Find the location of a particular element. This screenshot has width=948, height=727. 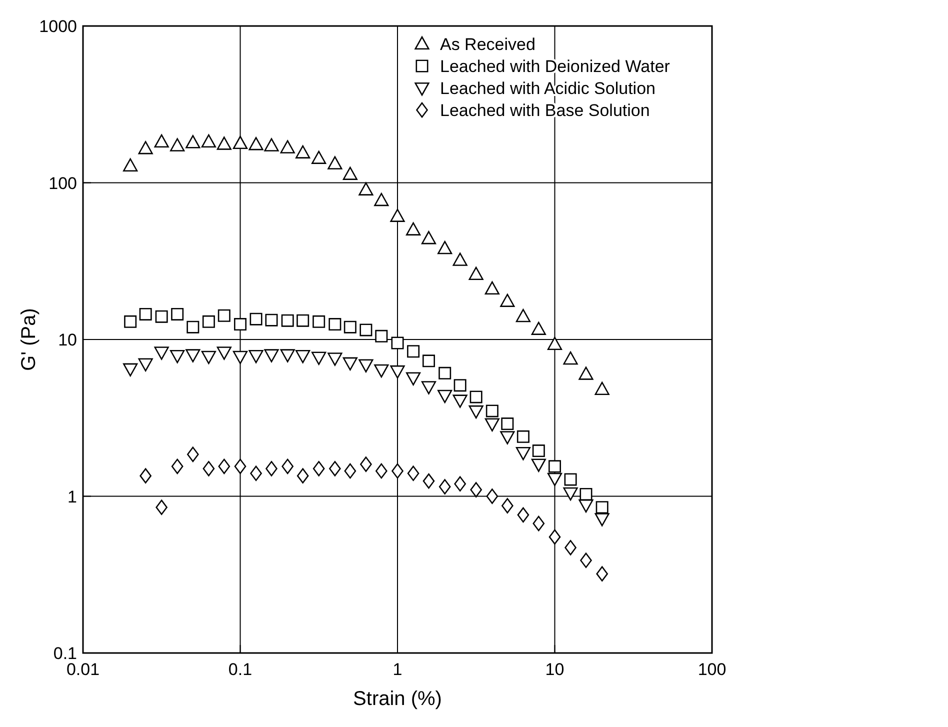

x-tick-label: 0.01 is located at coordinates (83, 669).